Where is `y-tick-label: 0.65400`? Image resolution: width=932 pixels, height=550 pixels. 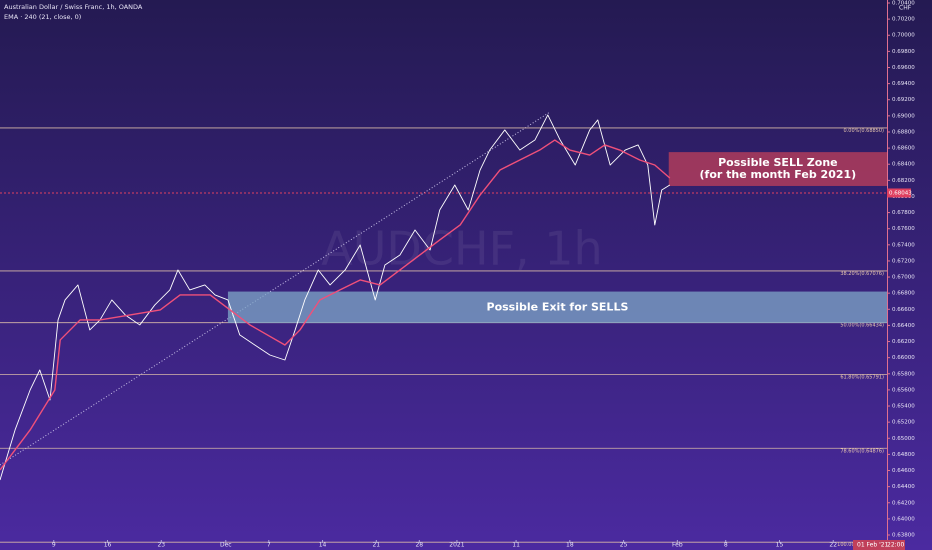
y-tick-label: 0.65400 is located at coordinates (903, 407).